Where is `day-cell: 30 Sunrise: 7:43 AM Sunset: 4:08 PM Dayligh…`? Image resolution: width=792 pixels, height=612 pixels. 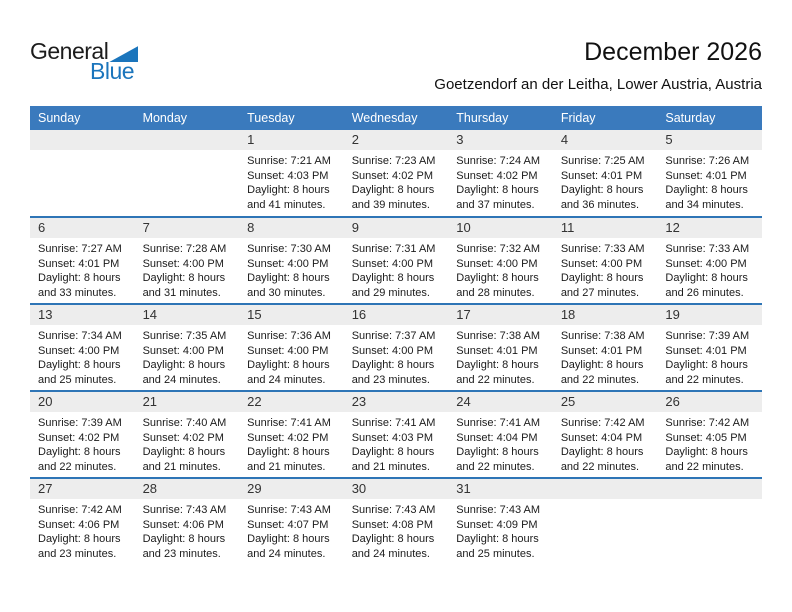
day-cell: 30 Sunrise: 7:43 AM Sunset: 4:08 PM Dayligh… is located at coordinates (396, 521).